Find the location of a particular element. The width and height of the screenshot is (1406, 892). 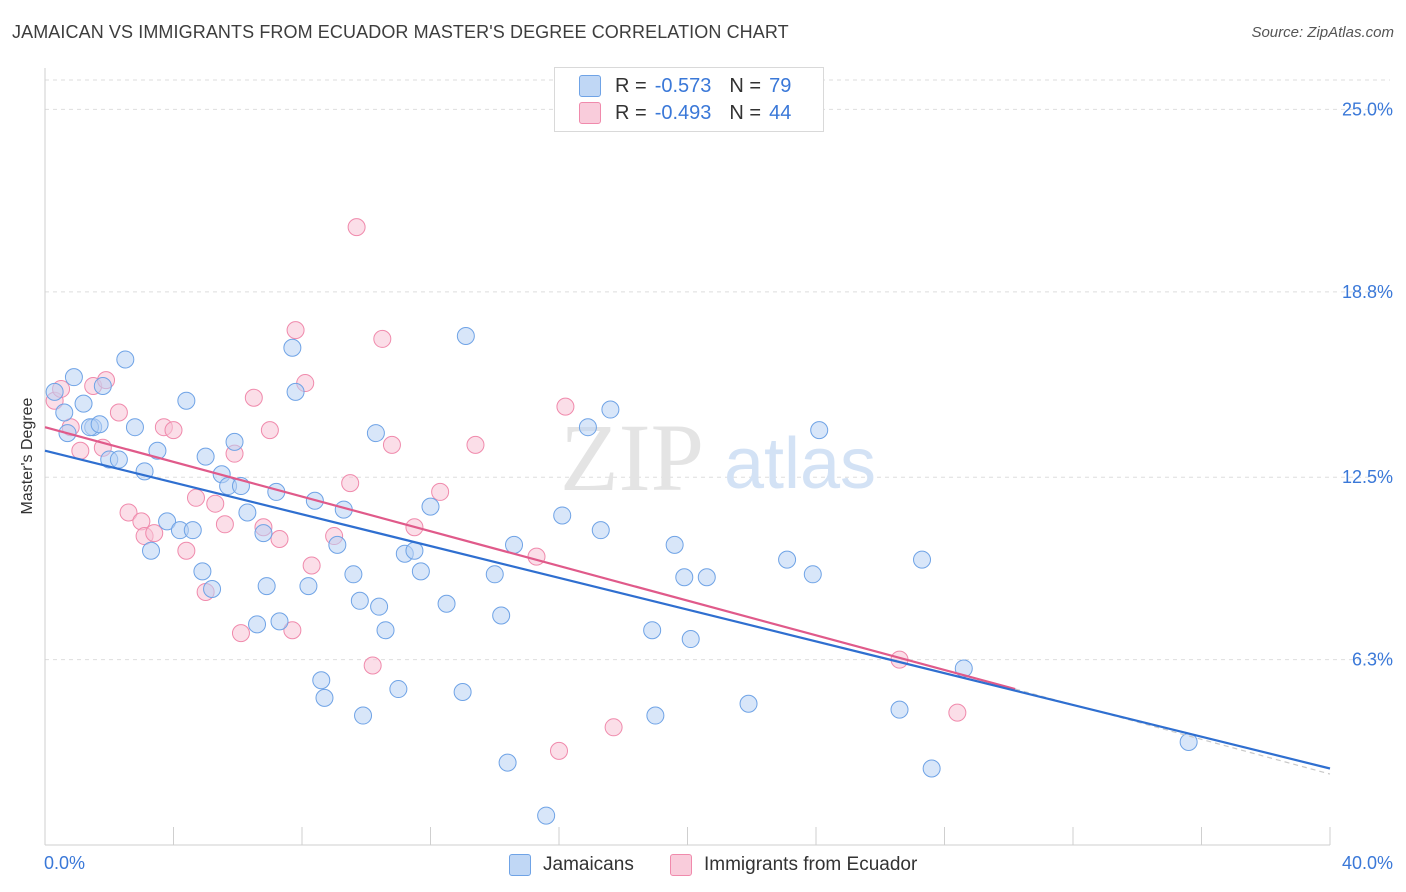

bottom-legend-label: Immigrants from Ecuador is located at coordinates (811, 864).